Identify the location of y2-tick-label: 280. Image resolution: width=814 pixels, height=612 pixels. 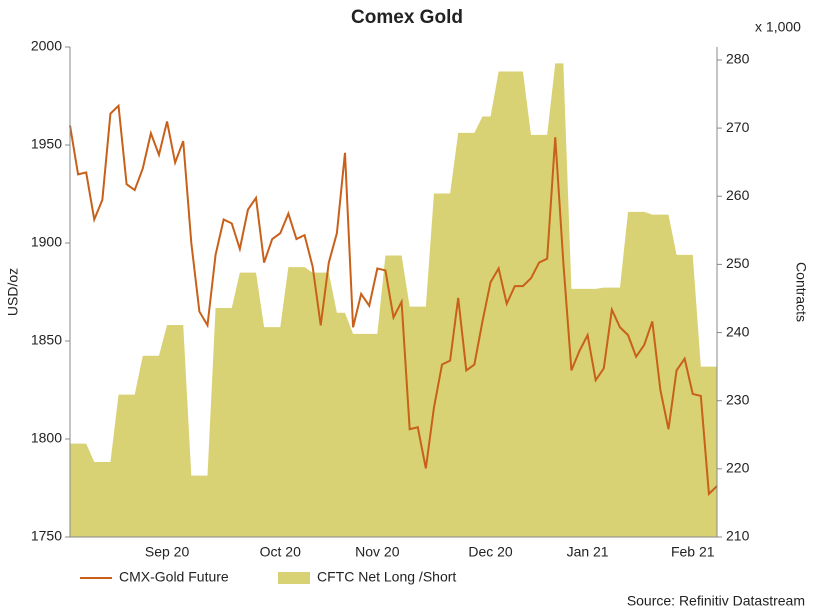
(738, 59).